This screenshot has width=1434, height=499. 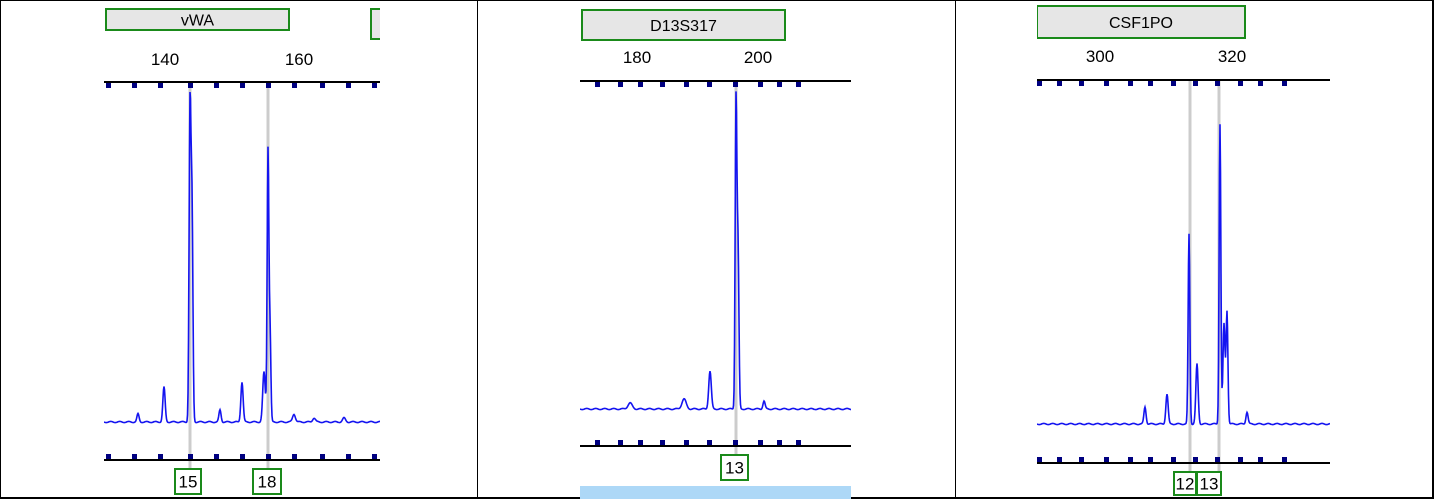 I want to click on size-tick-label: 160, so click(x=299, y=59).